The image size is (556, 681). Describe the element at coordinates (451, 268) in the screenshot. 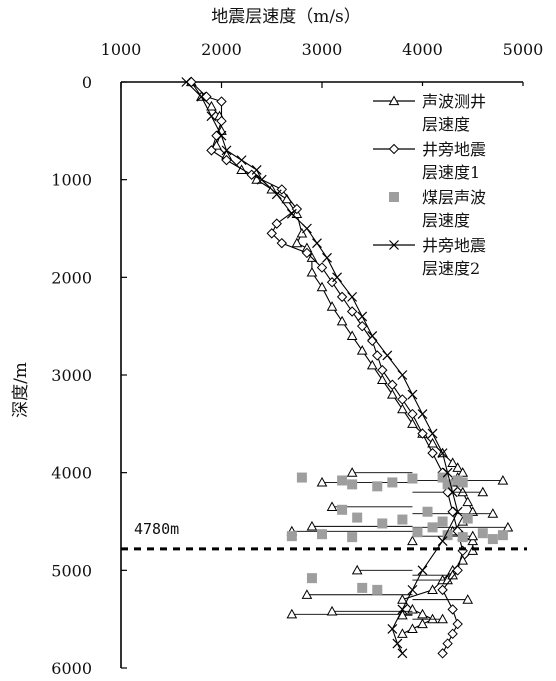

I see `legend-label-line-2: 层速度2` at that location.